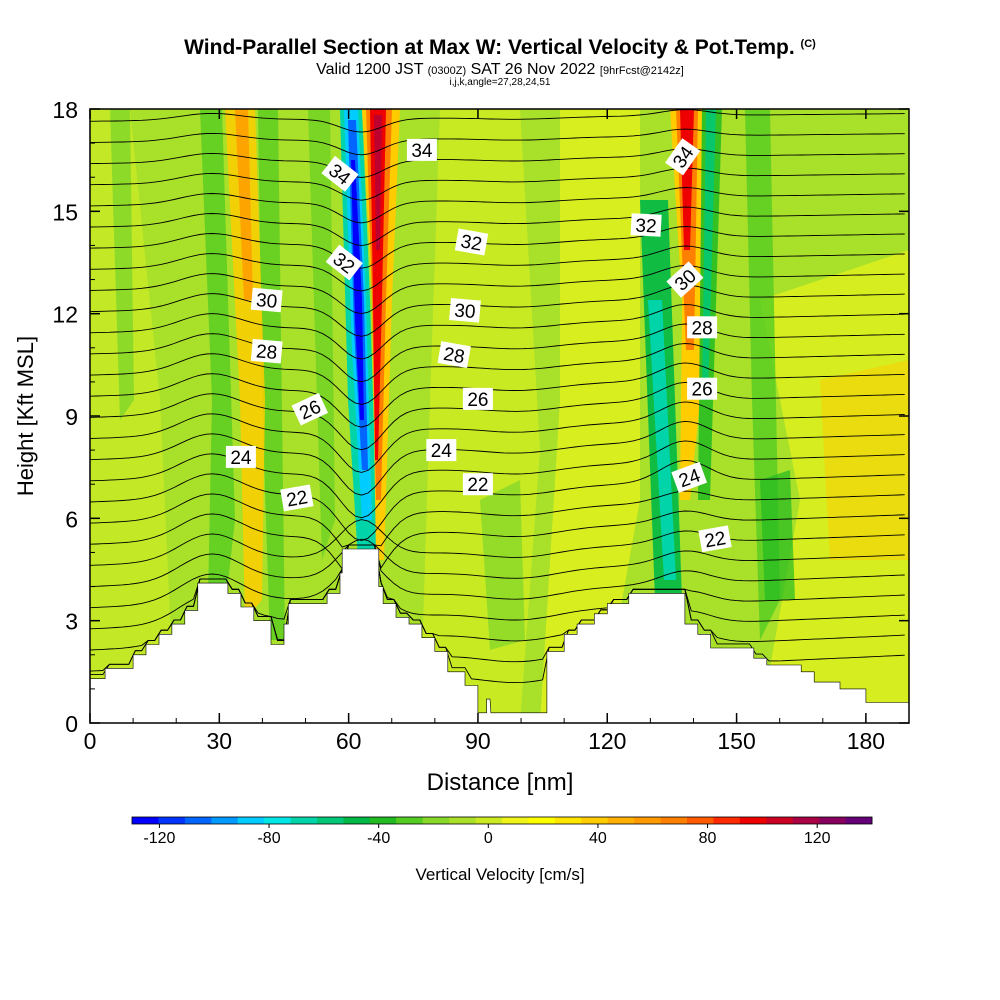 This screenshot has height=1000, width=1000. I want to click on theta-label-text: 34, so click(422, 151).